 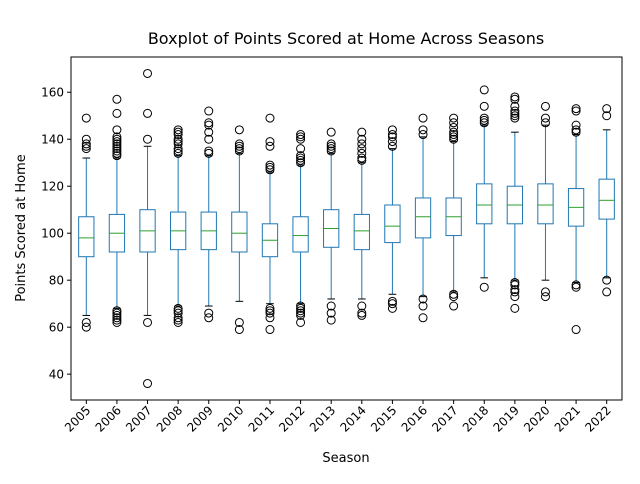 I want to click on x-tick-label: 2012, so click(x=291, y=418).